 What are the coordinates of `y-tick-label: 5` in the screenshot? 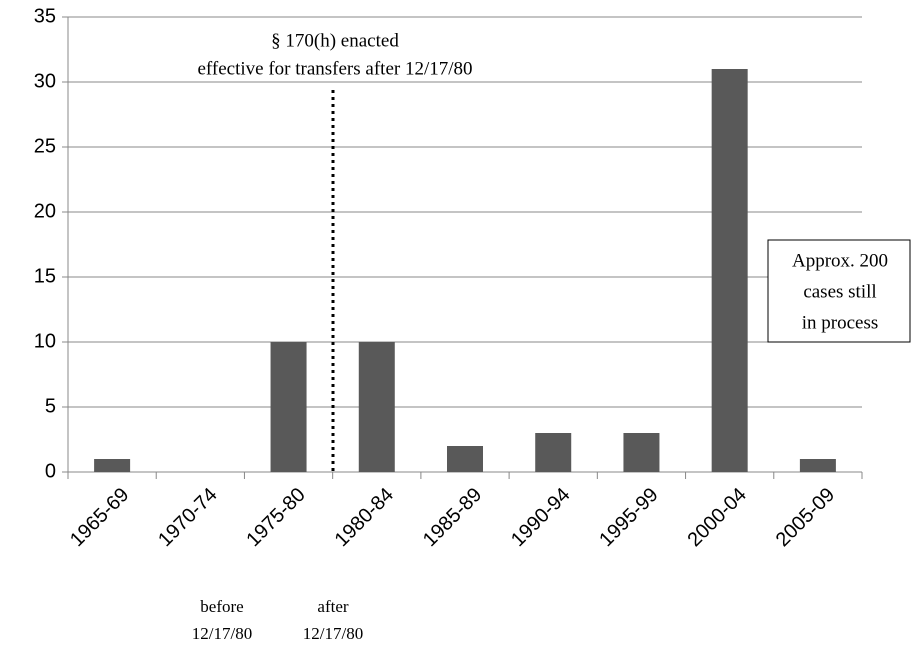 It's located at (50, 406).